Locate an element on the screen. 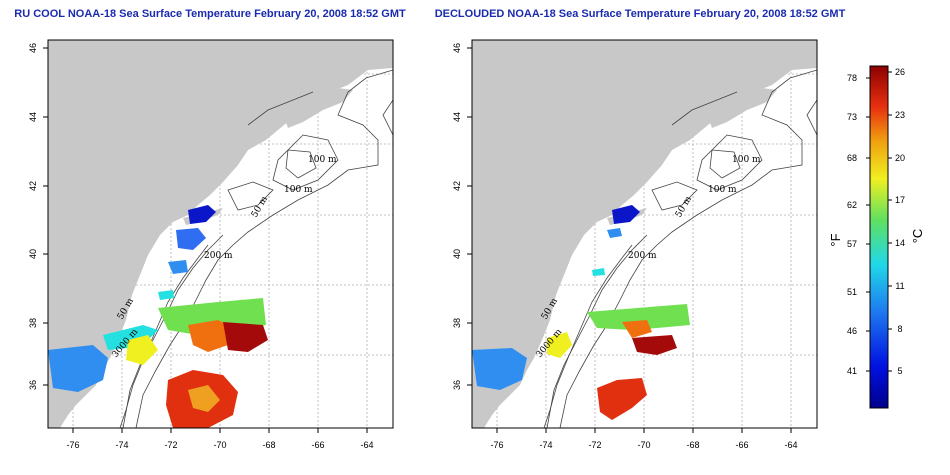 This screenshot has height=475, width=950. celsius-ticks is located at coordinates (890, 221).